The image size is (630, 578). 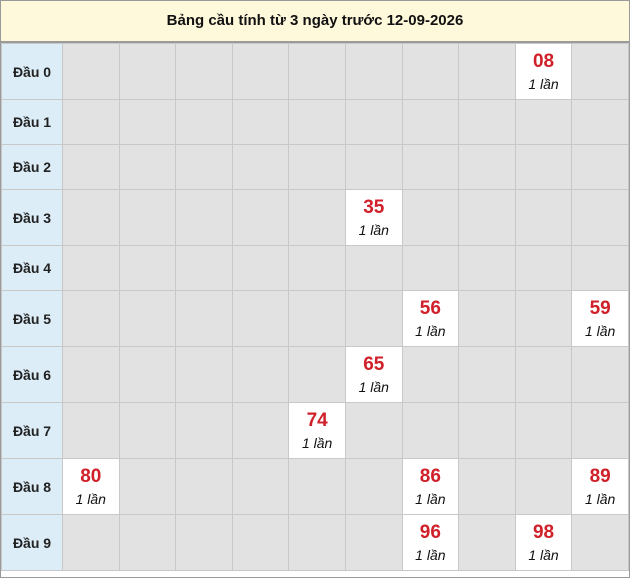 I want to click on title: Bảng cầu tính từ 3 ngày trước 12-09-2026, so click(x=315, y=22).